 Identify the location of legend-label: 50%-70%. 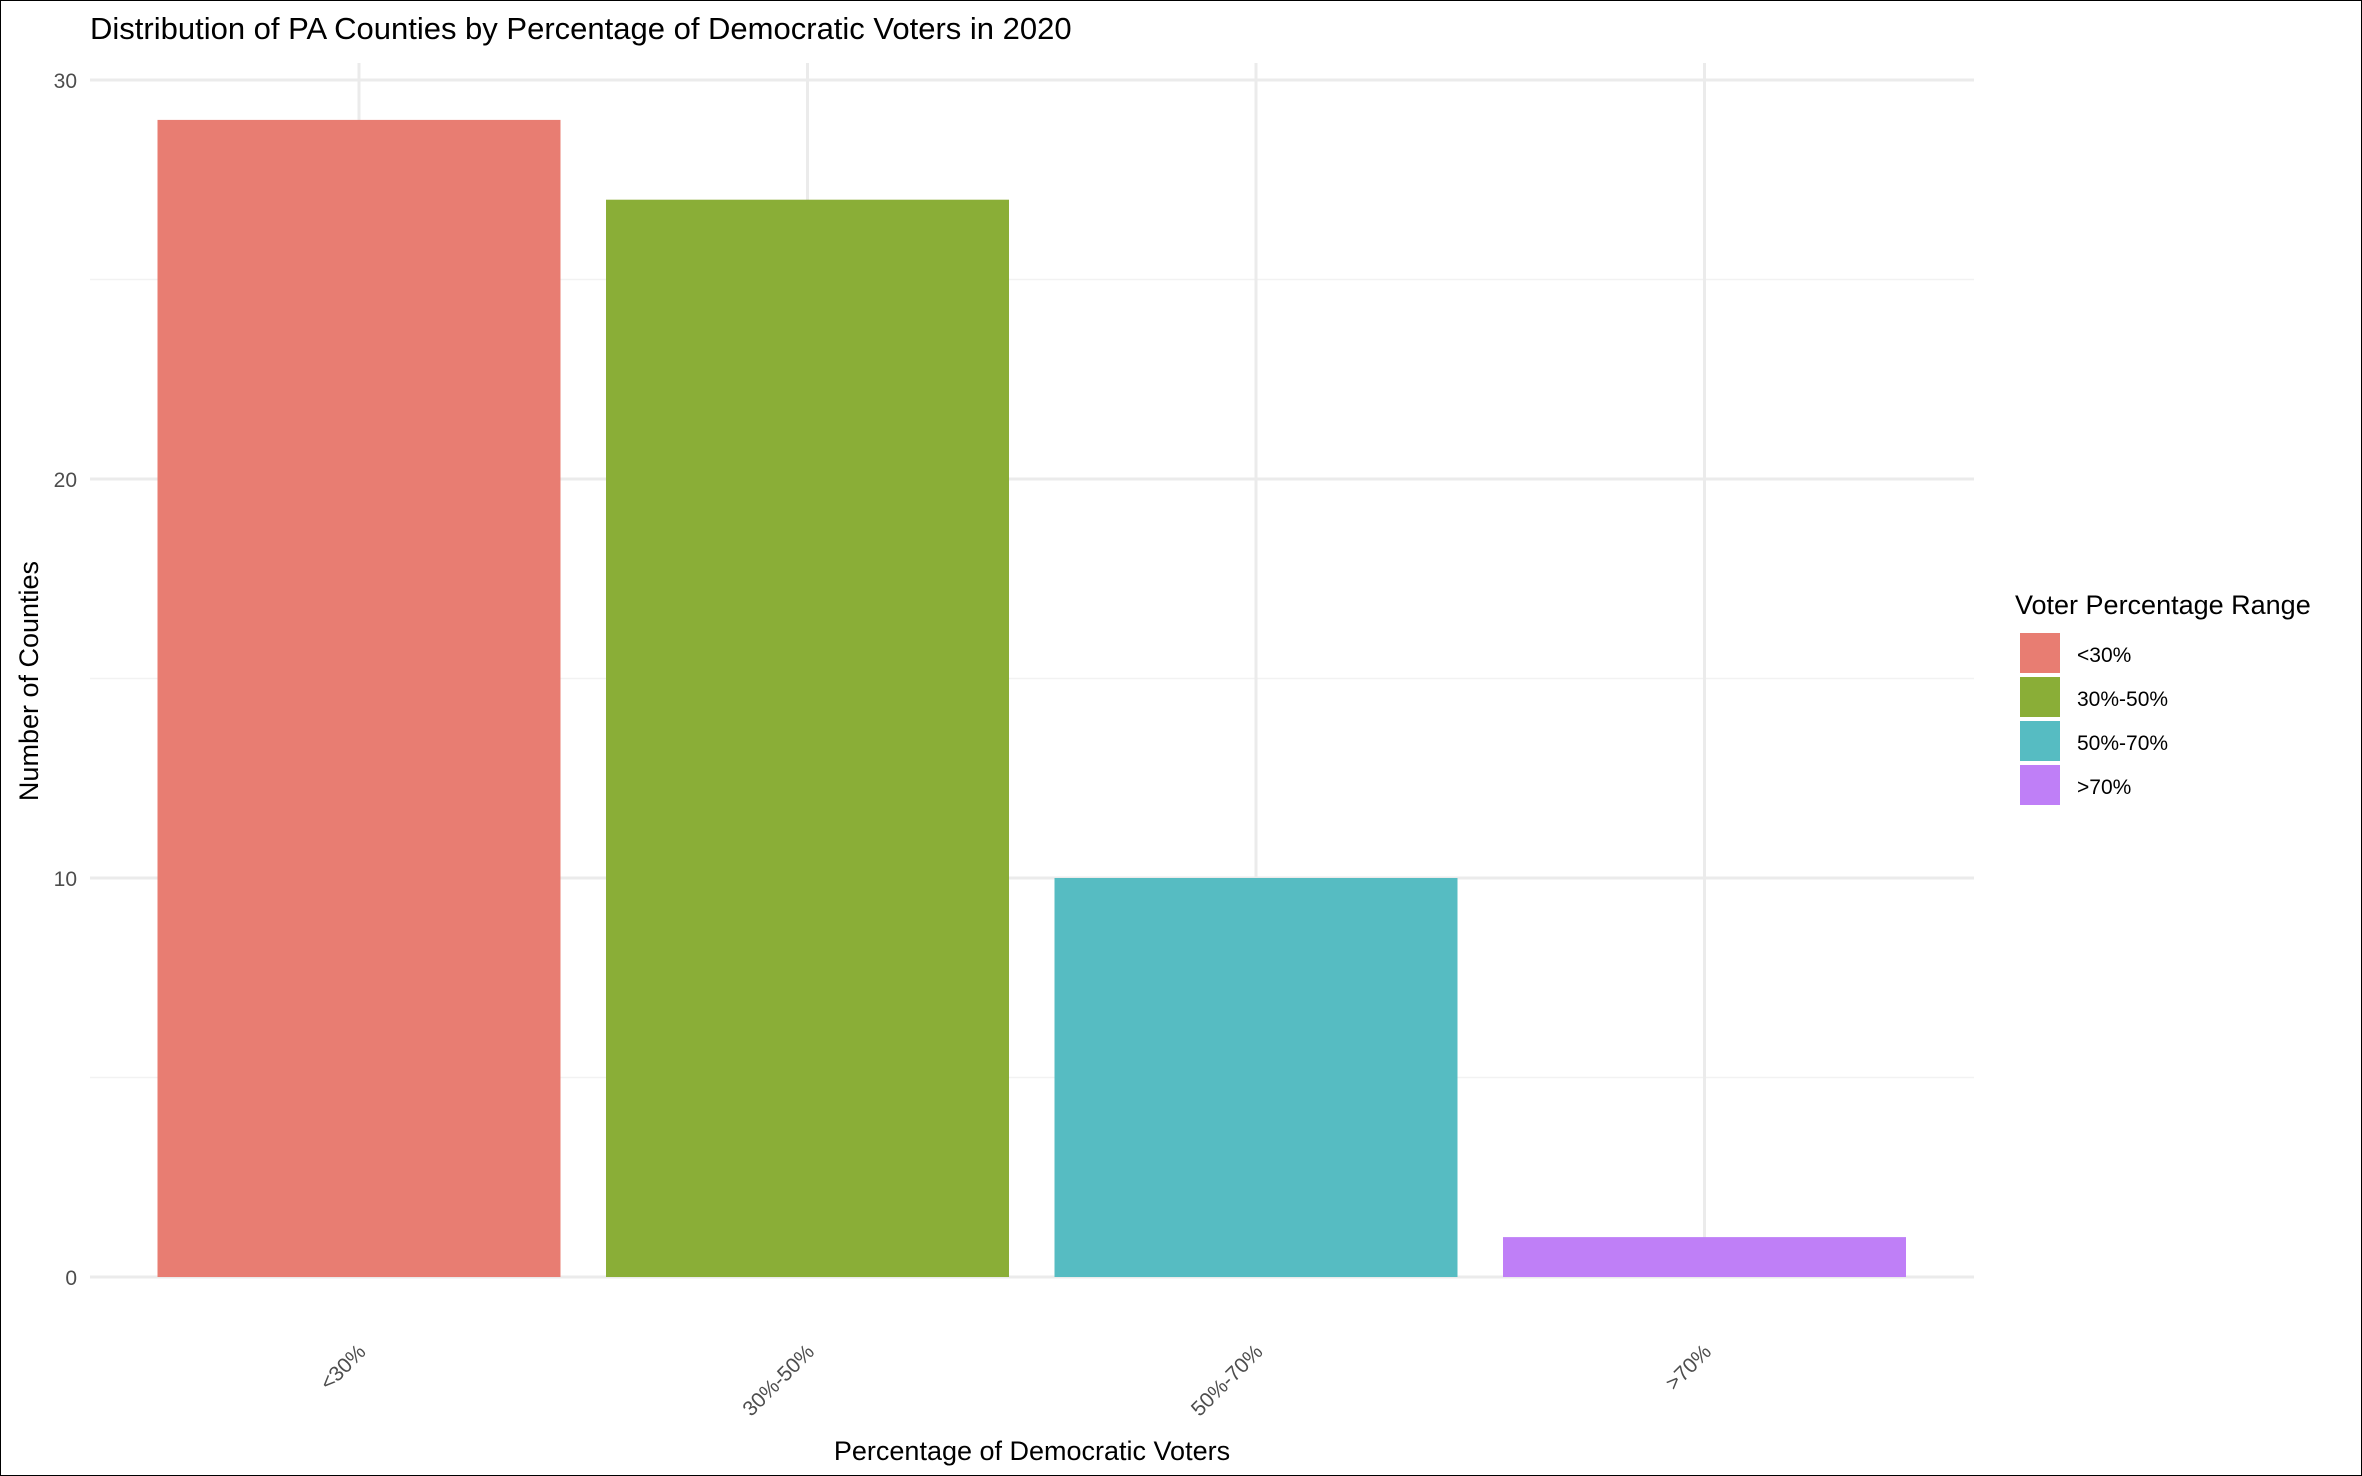
(2122, 743).